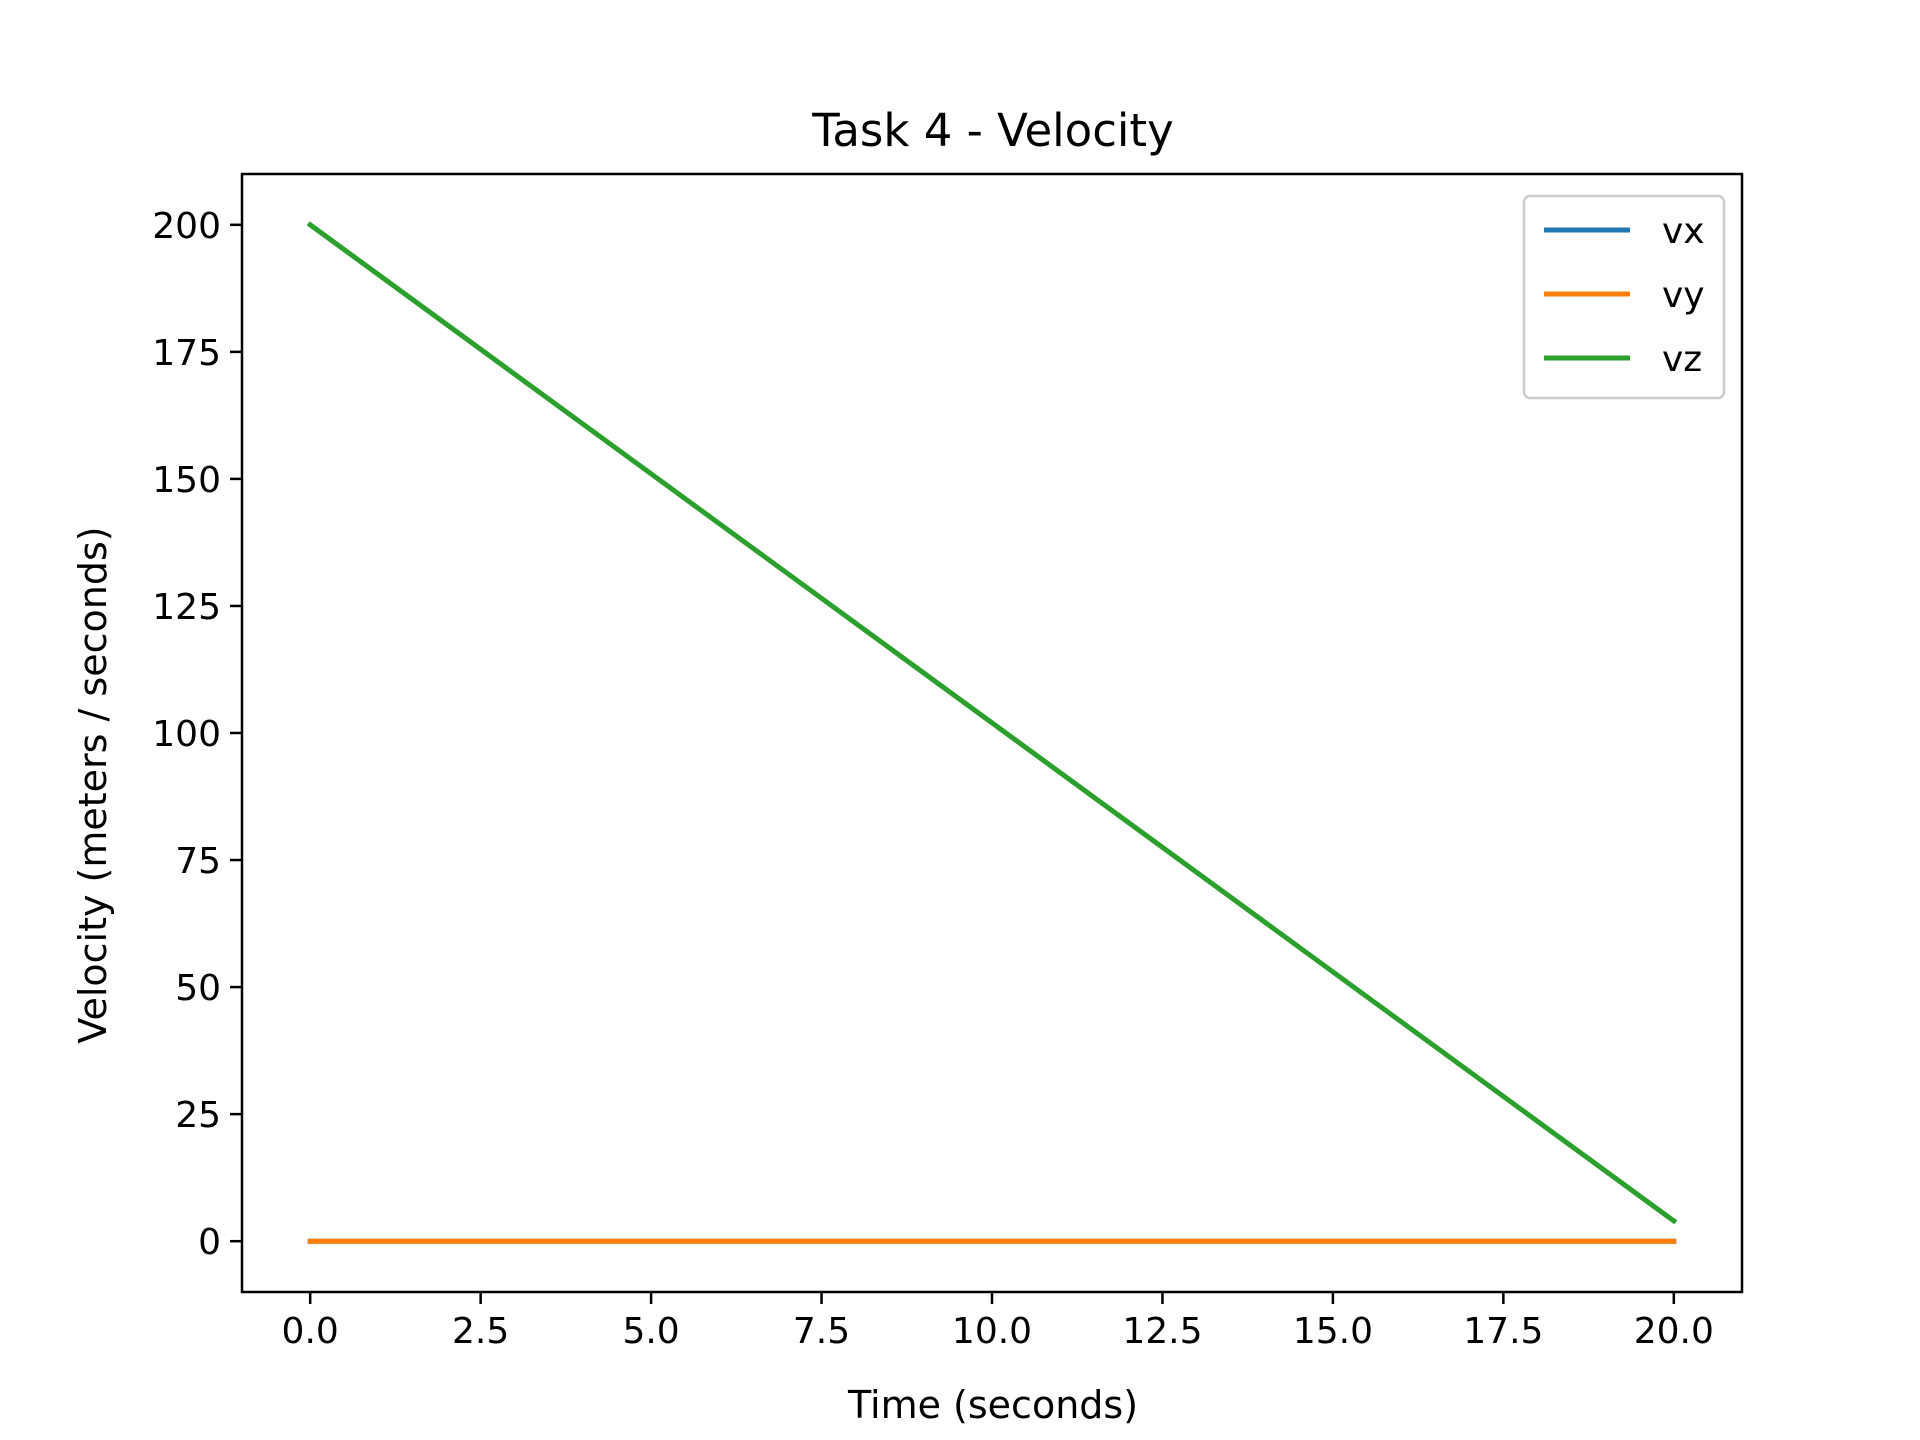 This screenshot has height=1440, width=1920. I want to click on y-tick-label: 0, so click(209, 1242).